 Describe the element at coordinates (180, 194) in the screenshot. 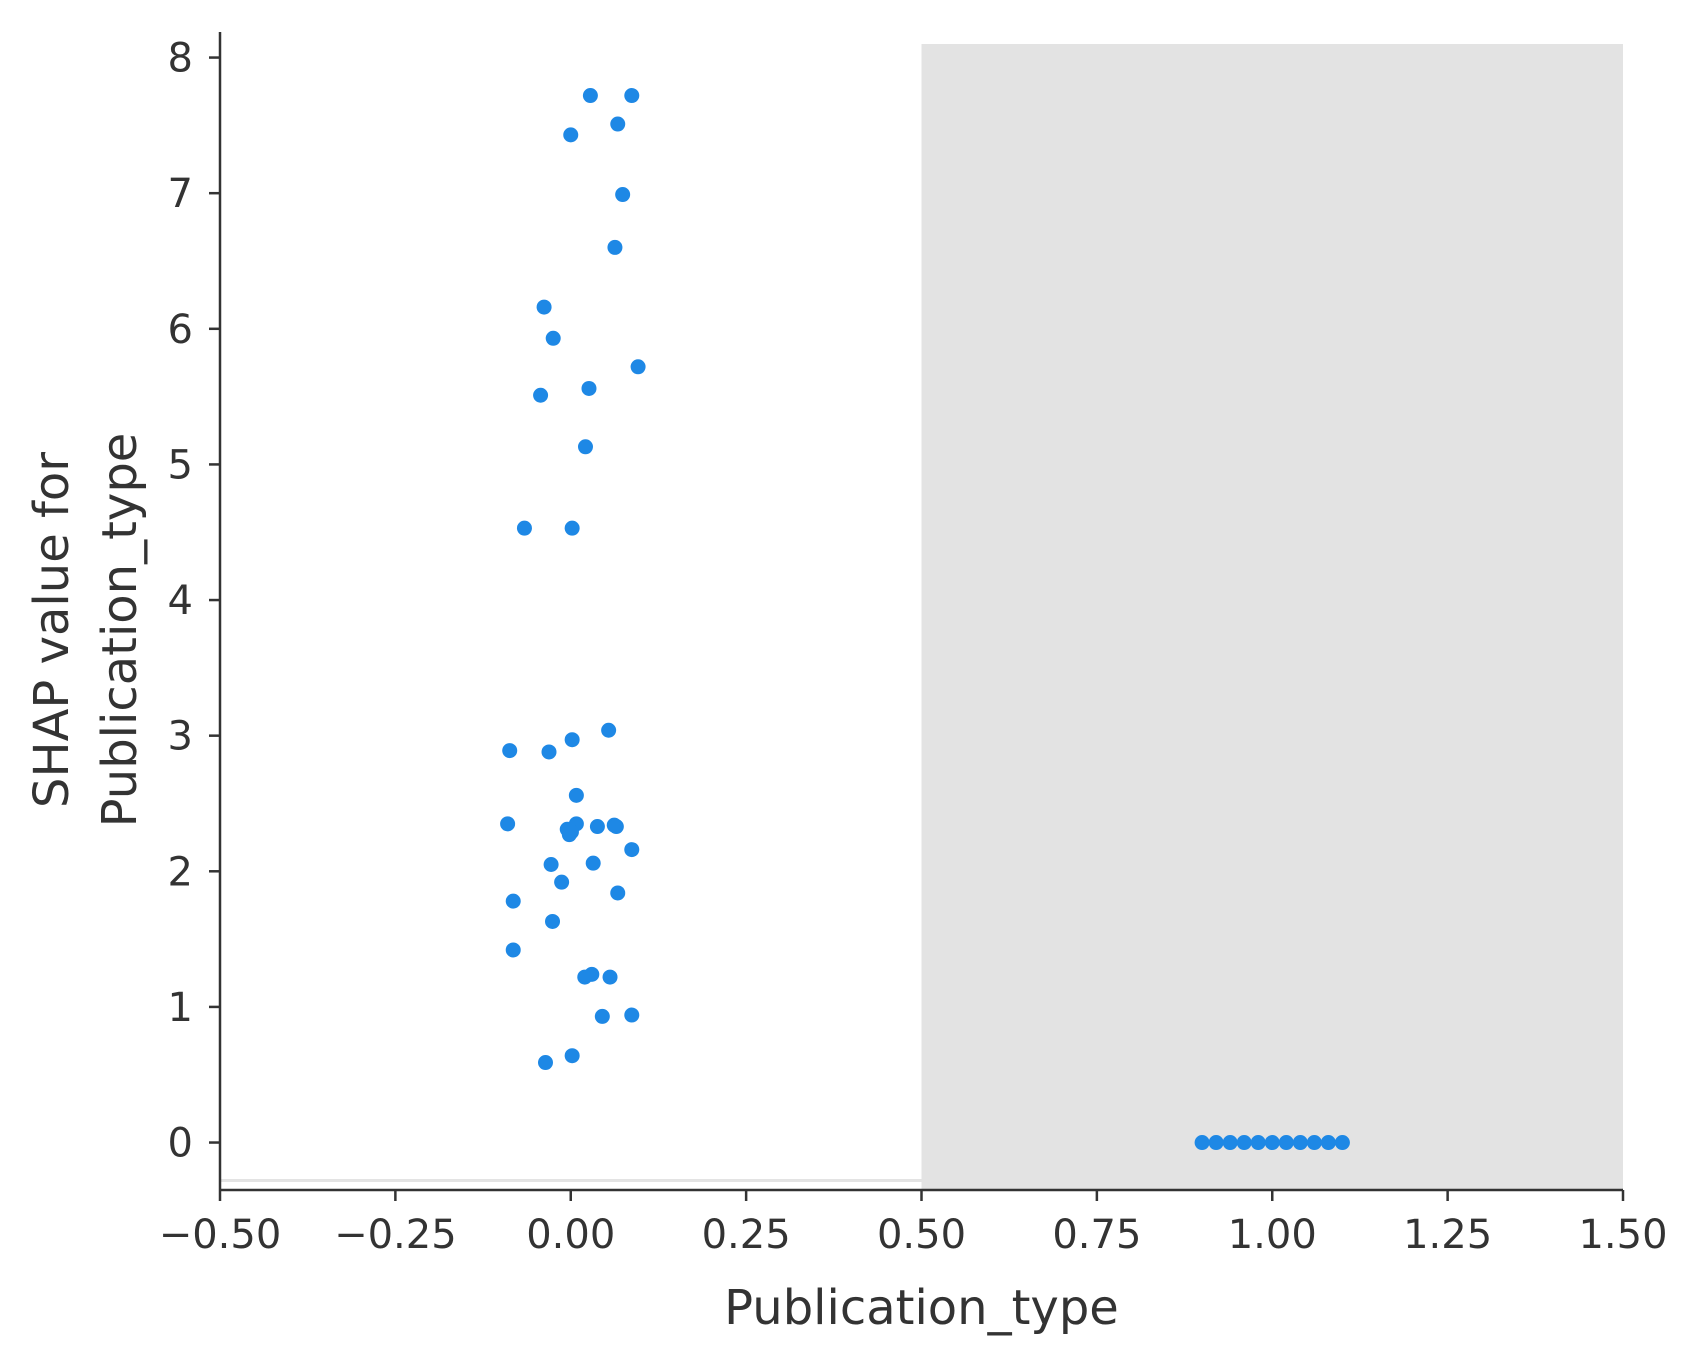

I see `y-tick-label: 7` at that location.